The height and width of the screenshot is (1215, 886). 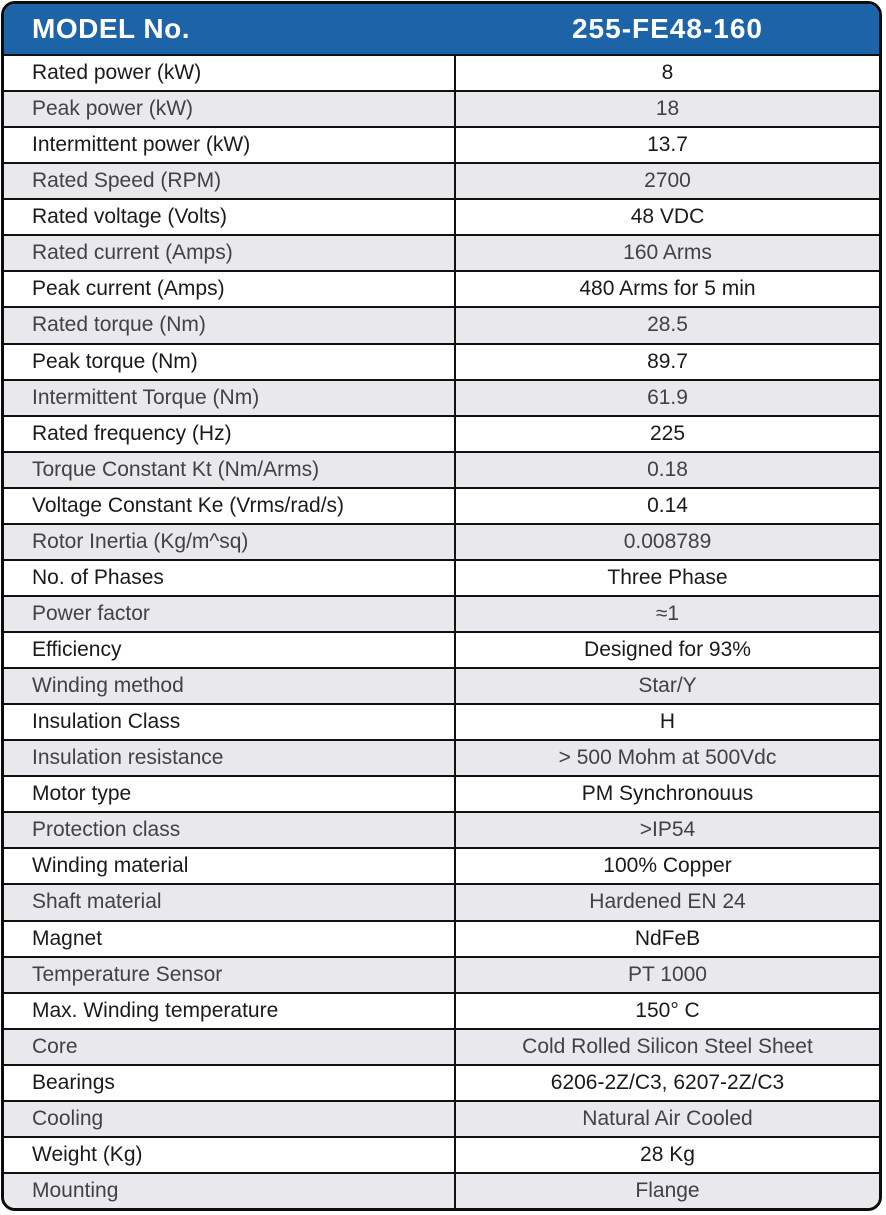 What do you see at coordinates (441, 29) in the screenshot?
I see `table-header-row: MODEL No. 255-FE48-160` at bounding box center [441, 29].